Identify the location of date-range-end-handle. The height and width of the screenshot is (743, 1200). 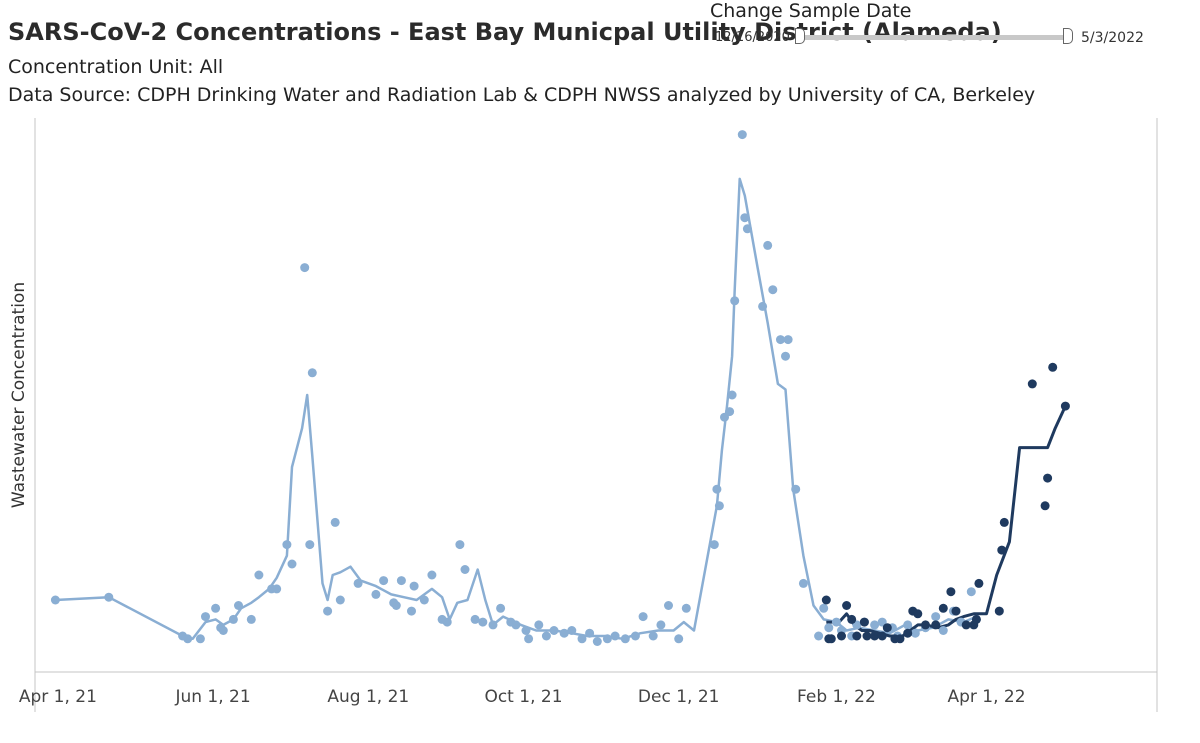
(1068, 36).